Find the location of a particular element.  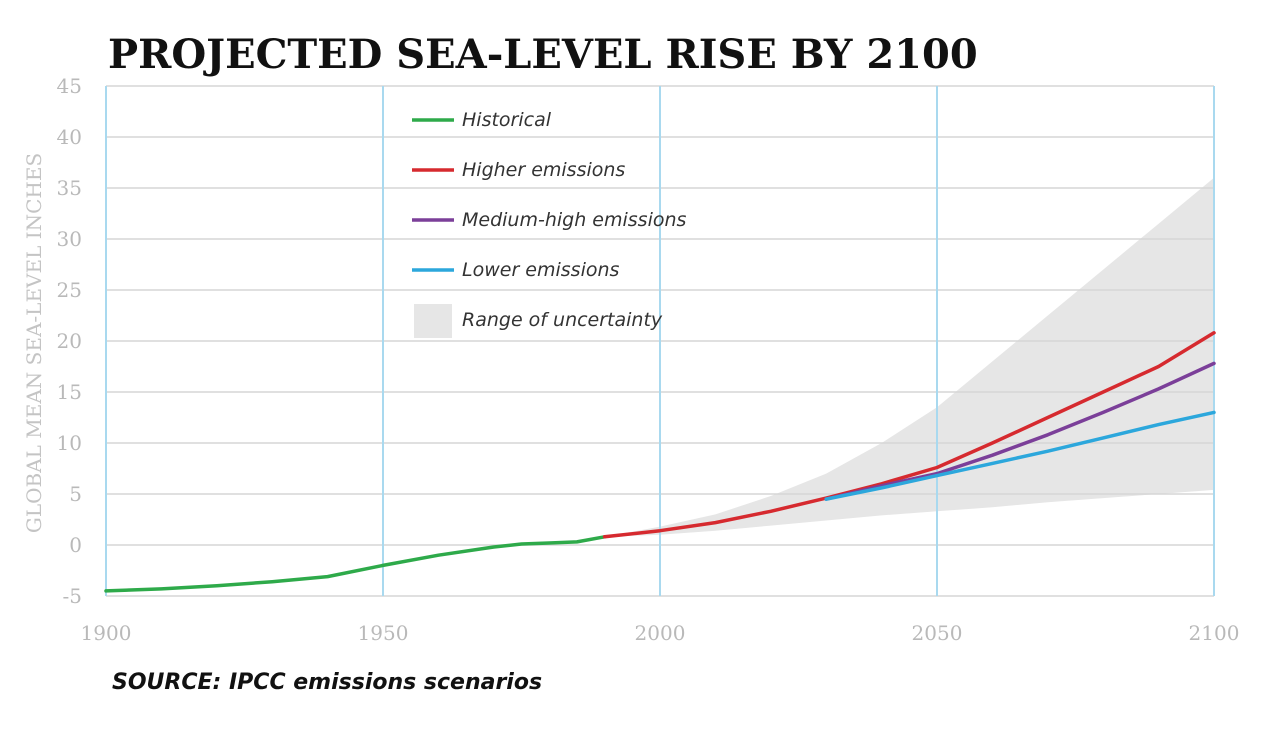

series-line-higher-emissions is located at coordinates (909, 435).